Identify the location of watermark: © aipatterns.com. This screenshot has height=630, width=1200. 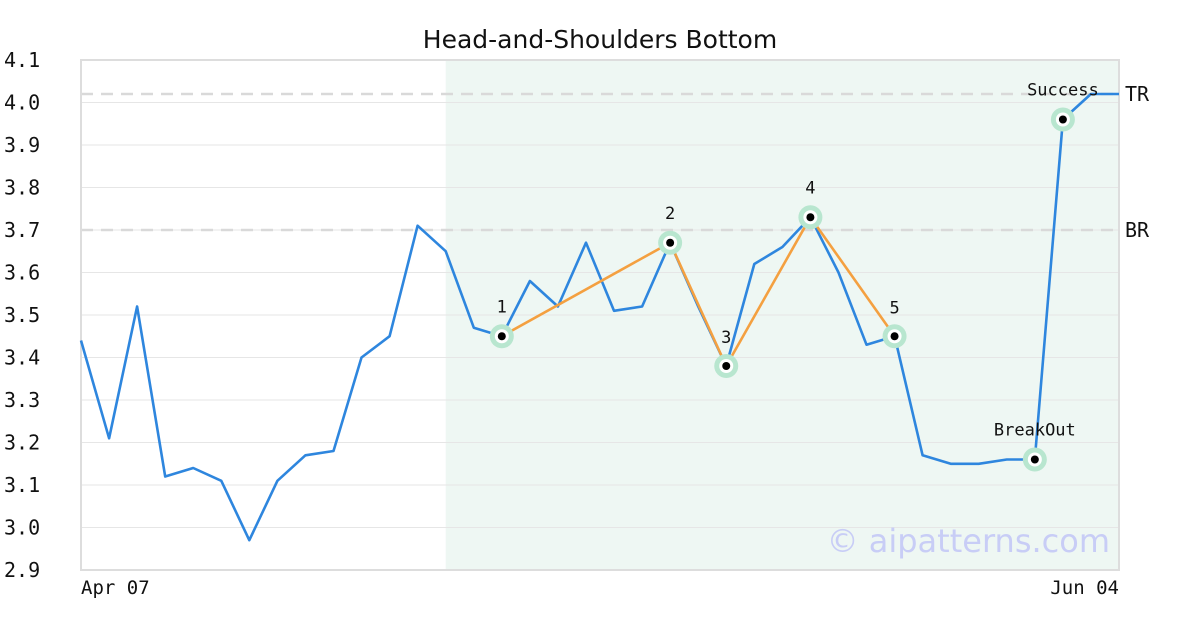
(968, 541).